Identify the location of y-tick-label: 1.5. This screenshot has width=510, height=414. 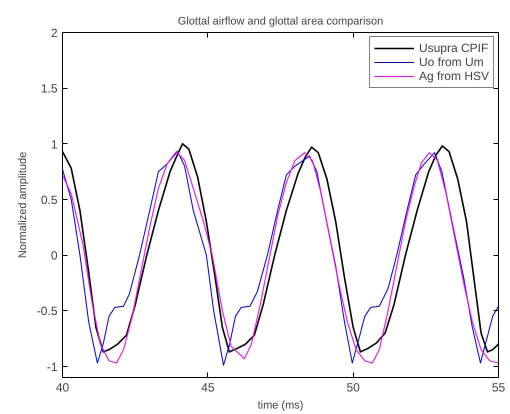
(49, 89).